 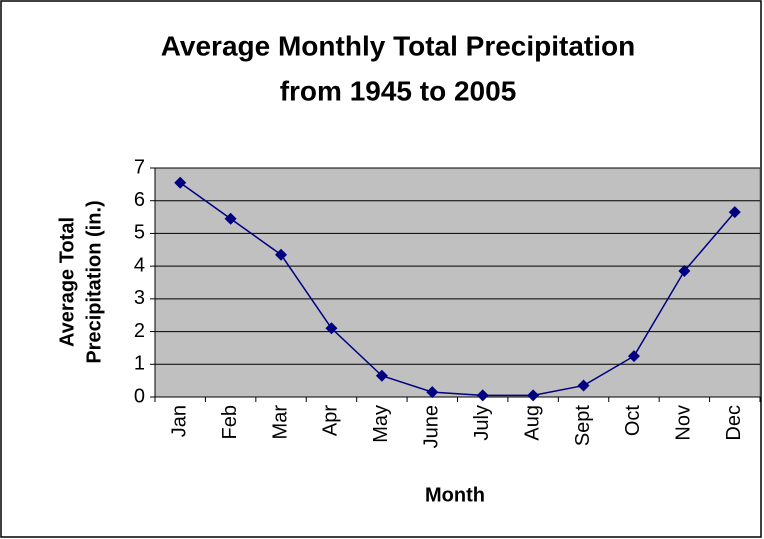 What do you see at coordinates (331, 420) in the screenshot?
I see `x-tick-label: Apr` at bounding box center [331, 420].